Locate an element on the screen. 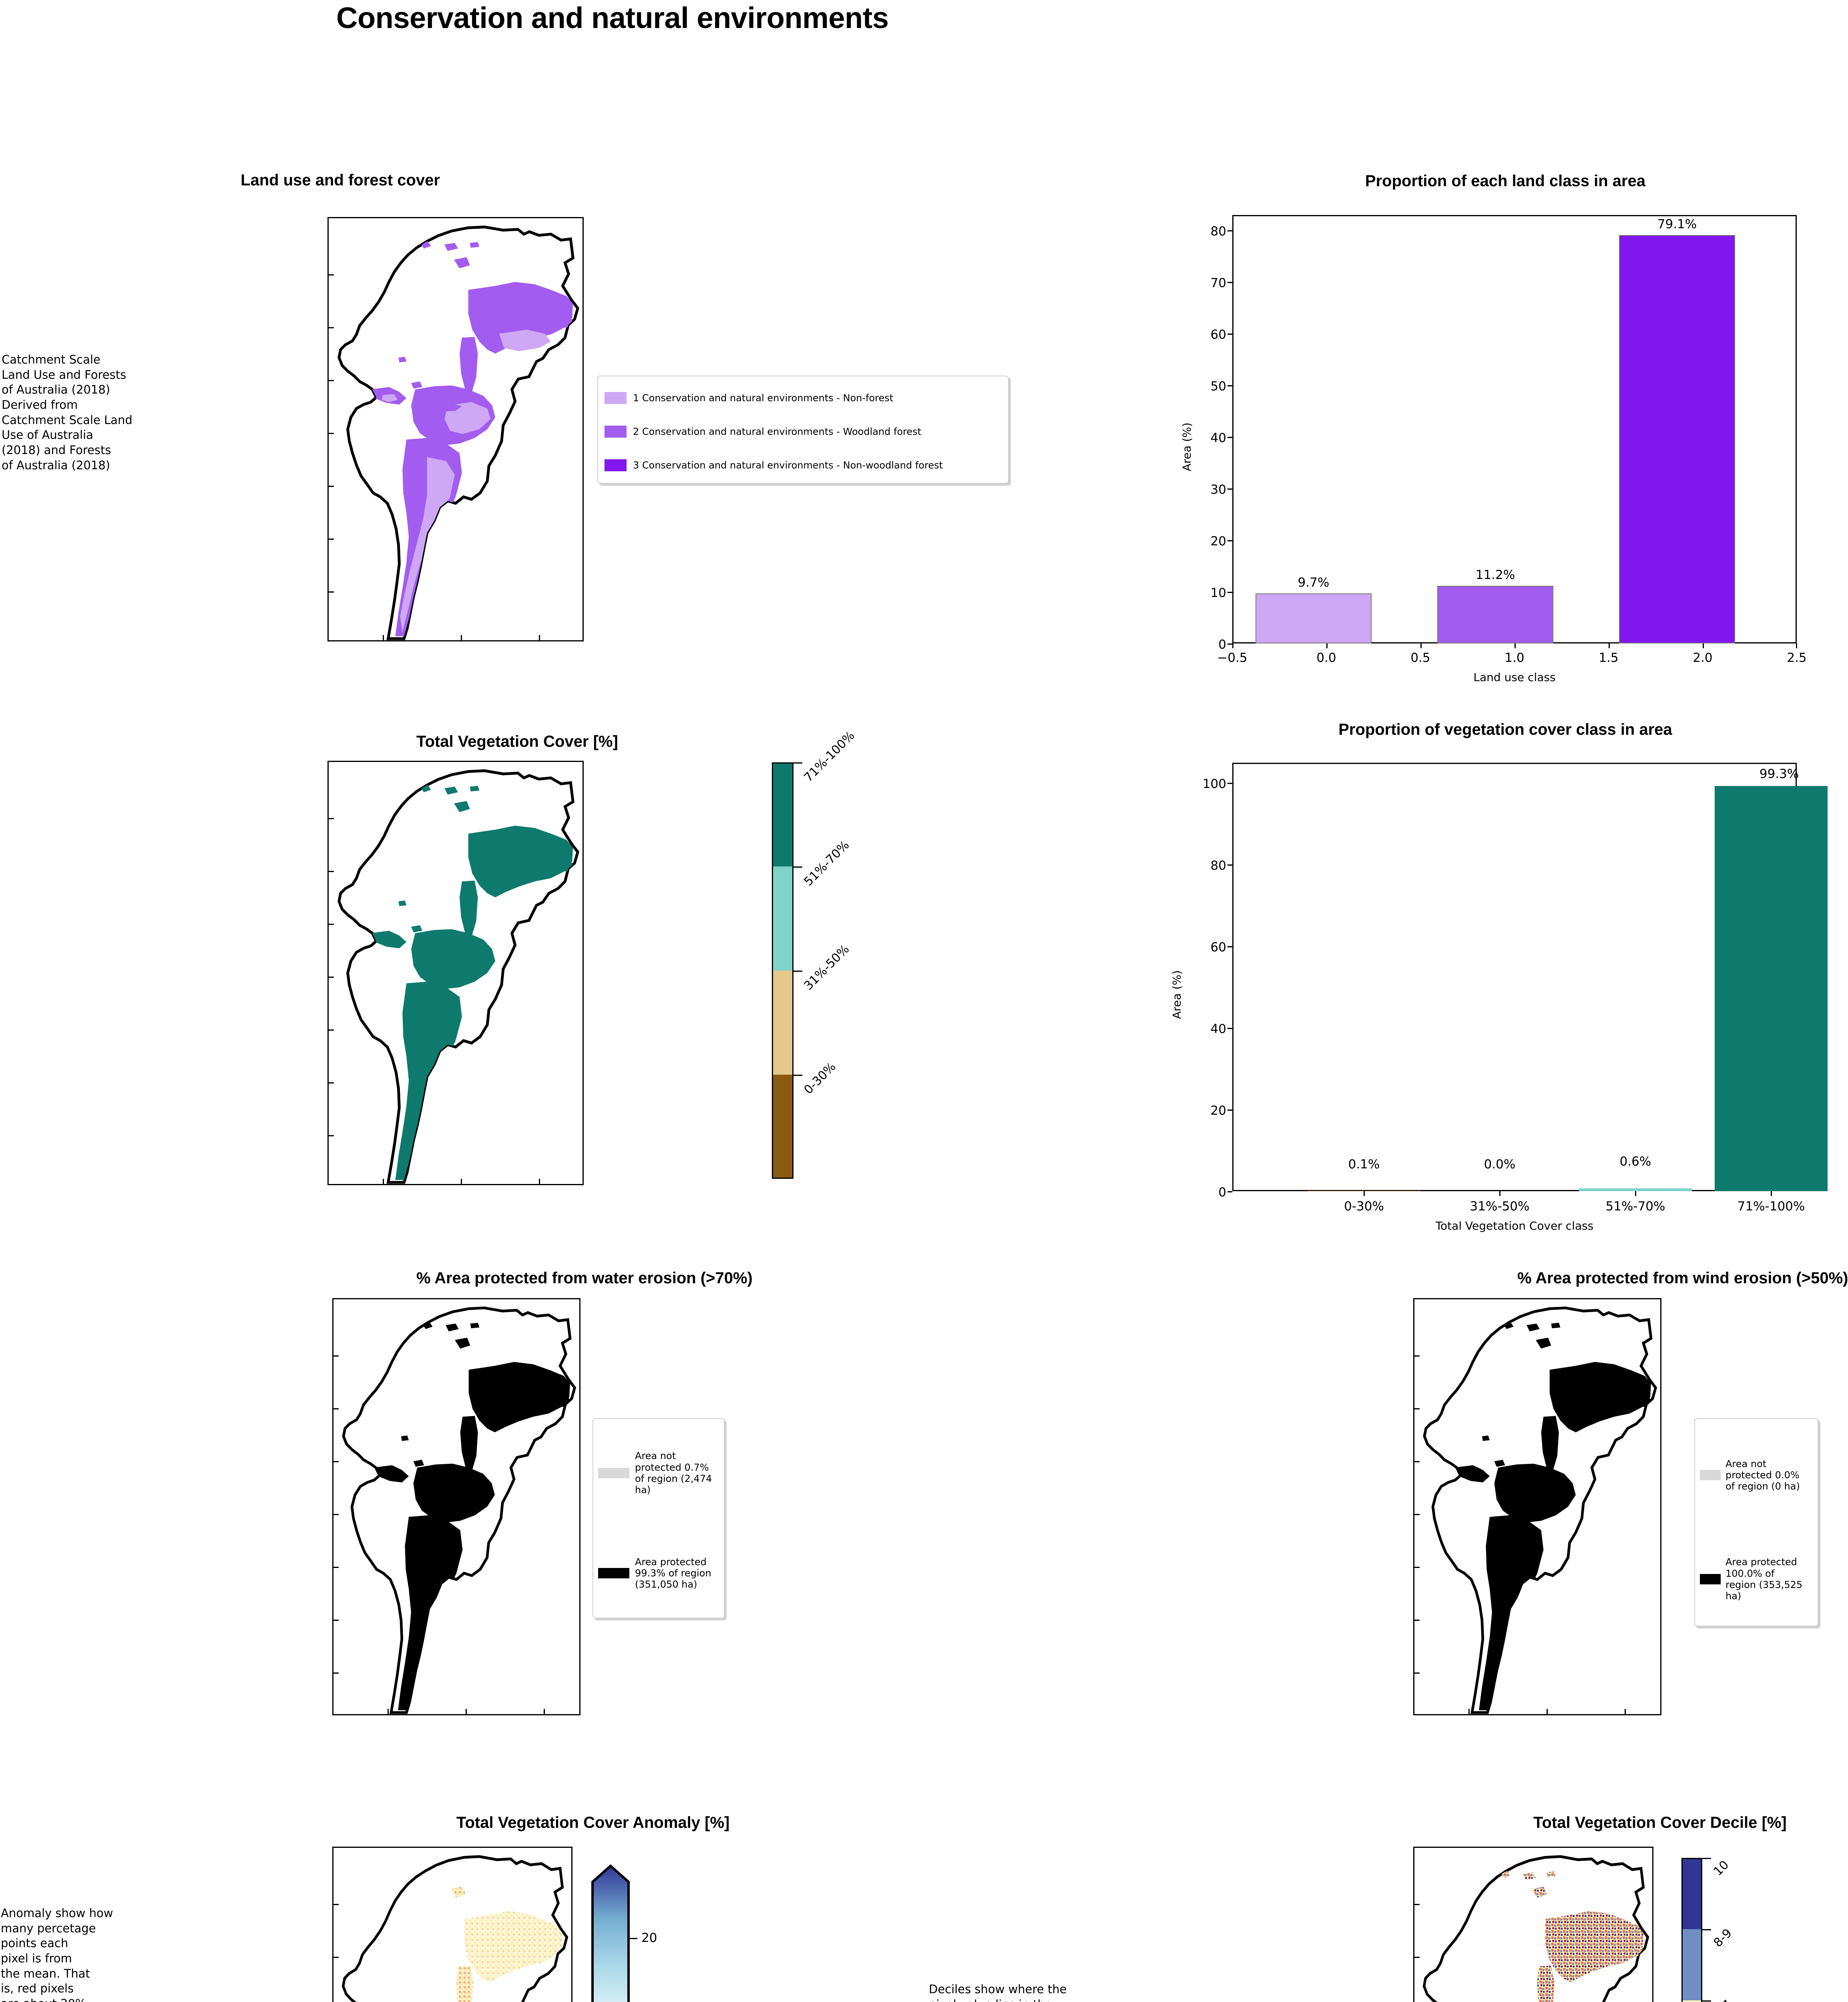 This screenshot has height=2002, width=1848. legend-swatch-non-woodland-forest is located at coordinates (616, 465).